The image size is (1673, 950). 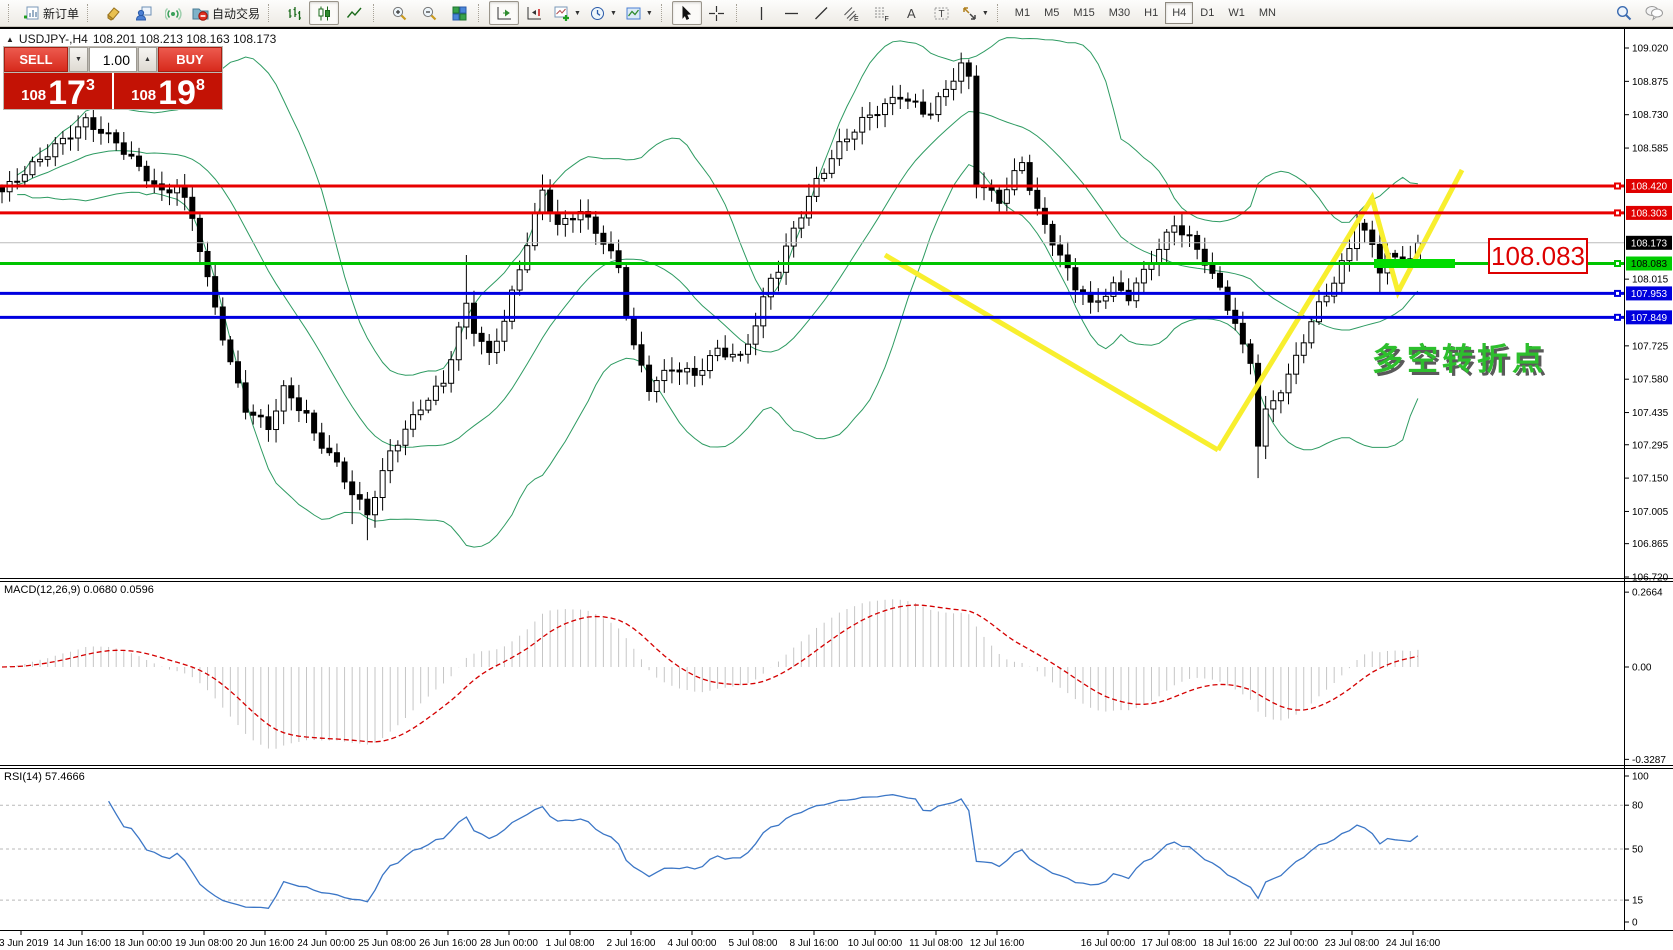 I want to click on volume-input: 1.00, so click(x=113, y=59).